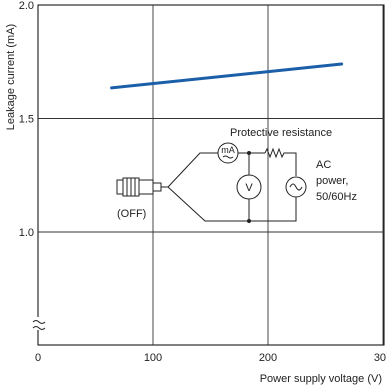 This screenshot has width=386, height=388. What do you see at coordinates (26, 233) in the screenshot?
I see `y-tick-label: 1.0` at bounding box center [26, 233].